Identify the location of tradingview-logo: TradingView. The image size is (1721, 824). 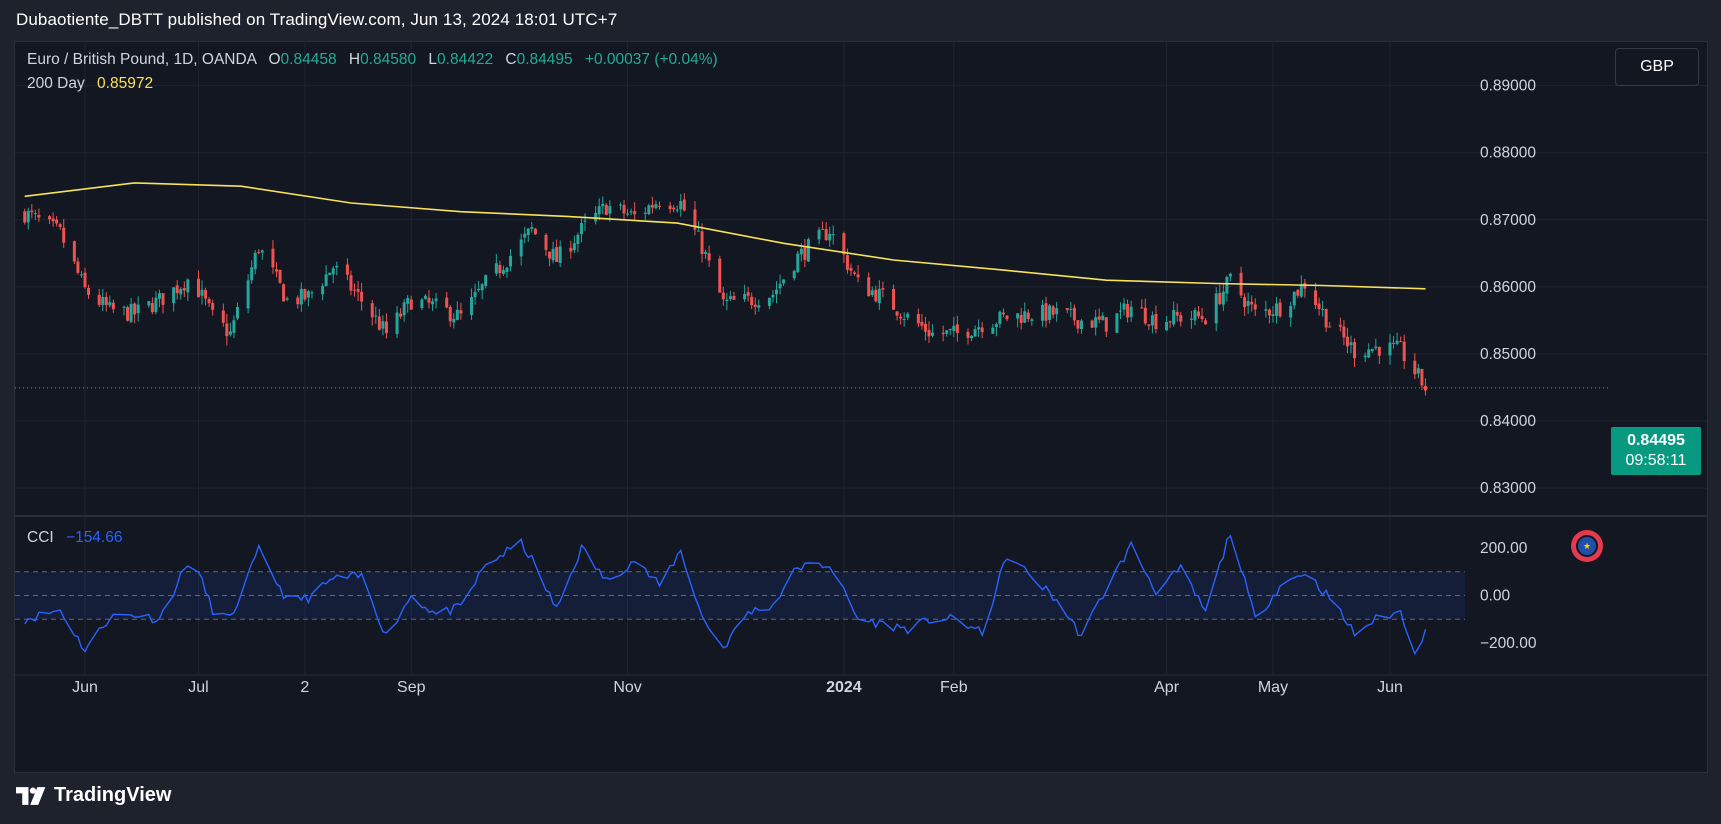
(93, 795).